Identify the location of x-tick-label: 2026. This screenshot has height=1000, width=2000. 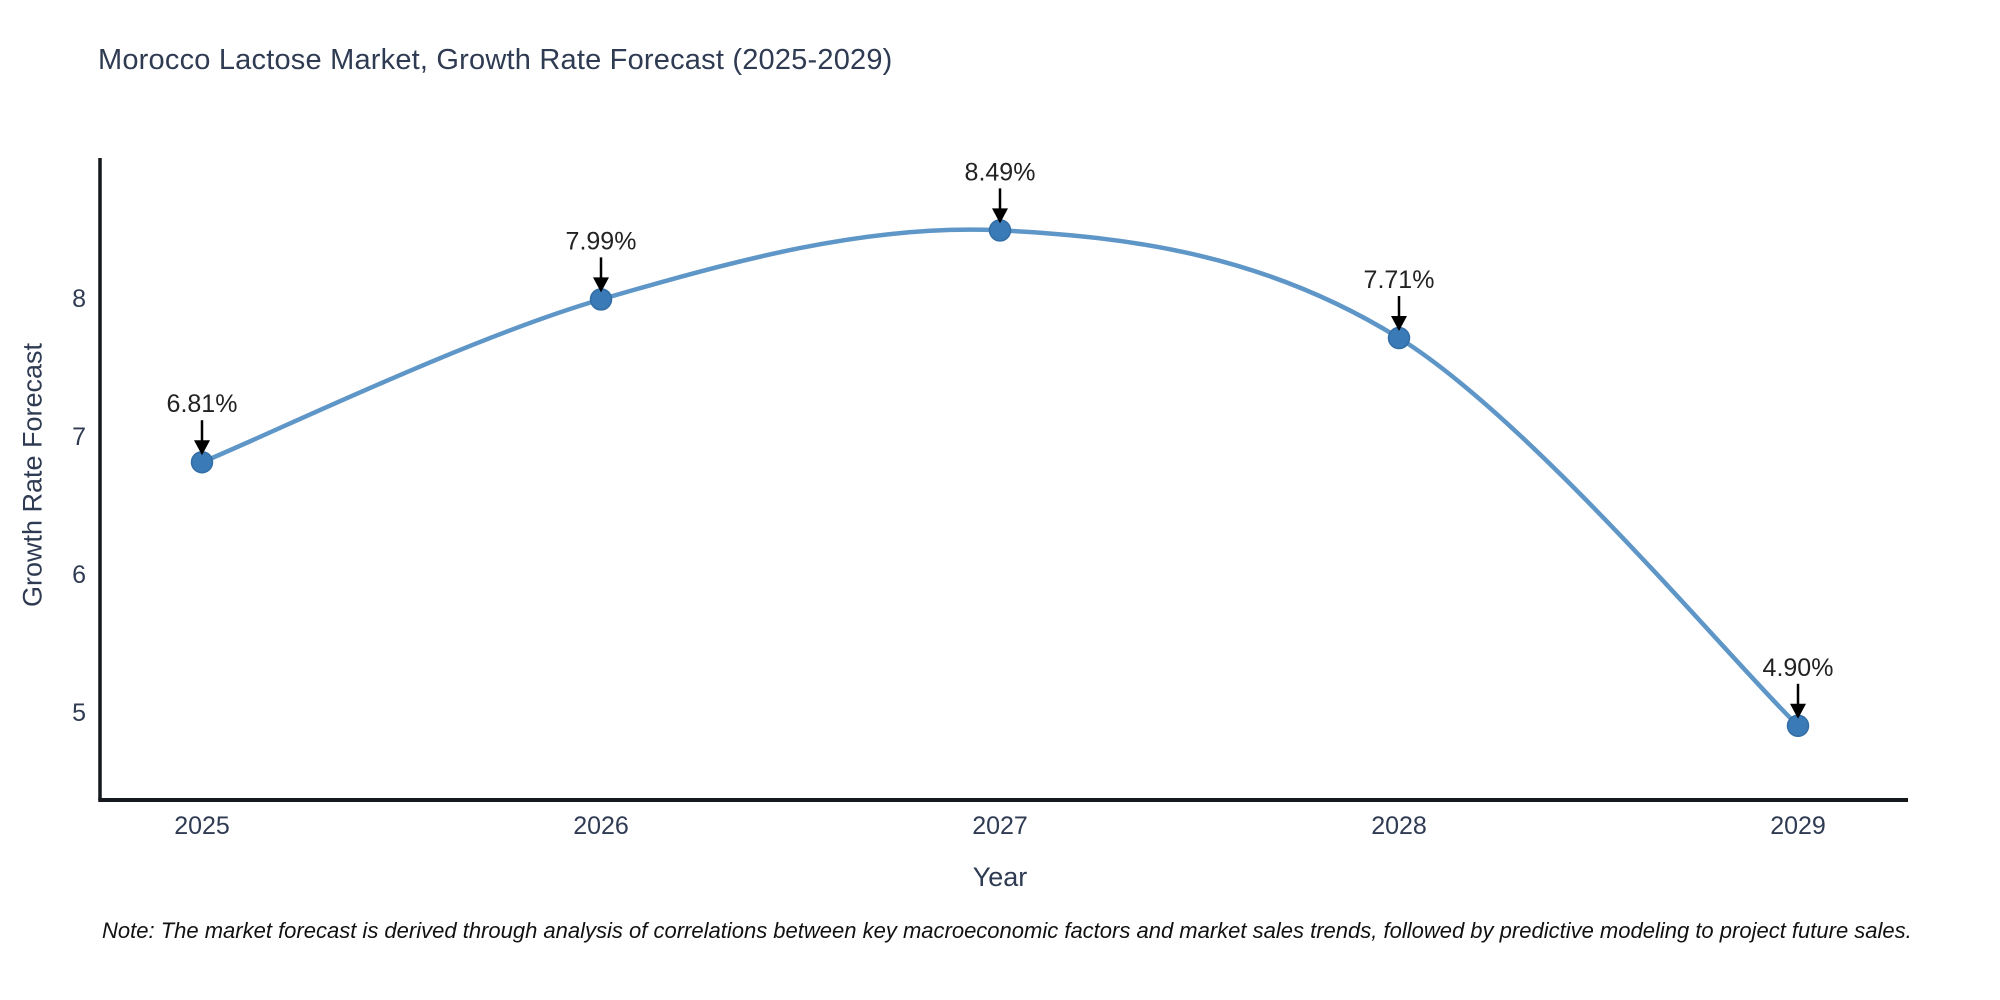
(601, 826).